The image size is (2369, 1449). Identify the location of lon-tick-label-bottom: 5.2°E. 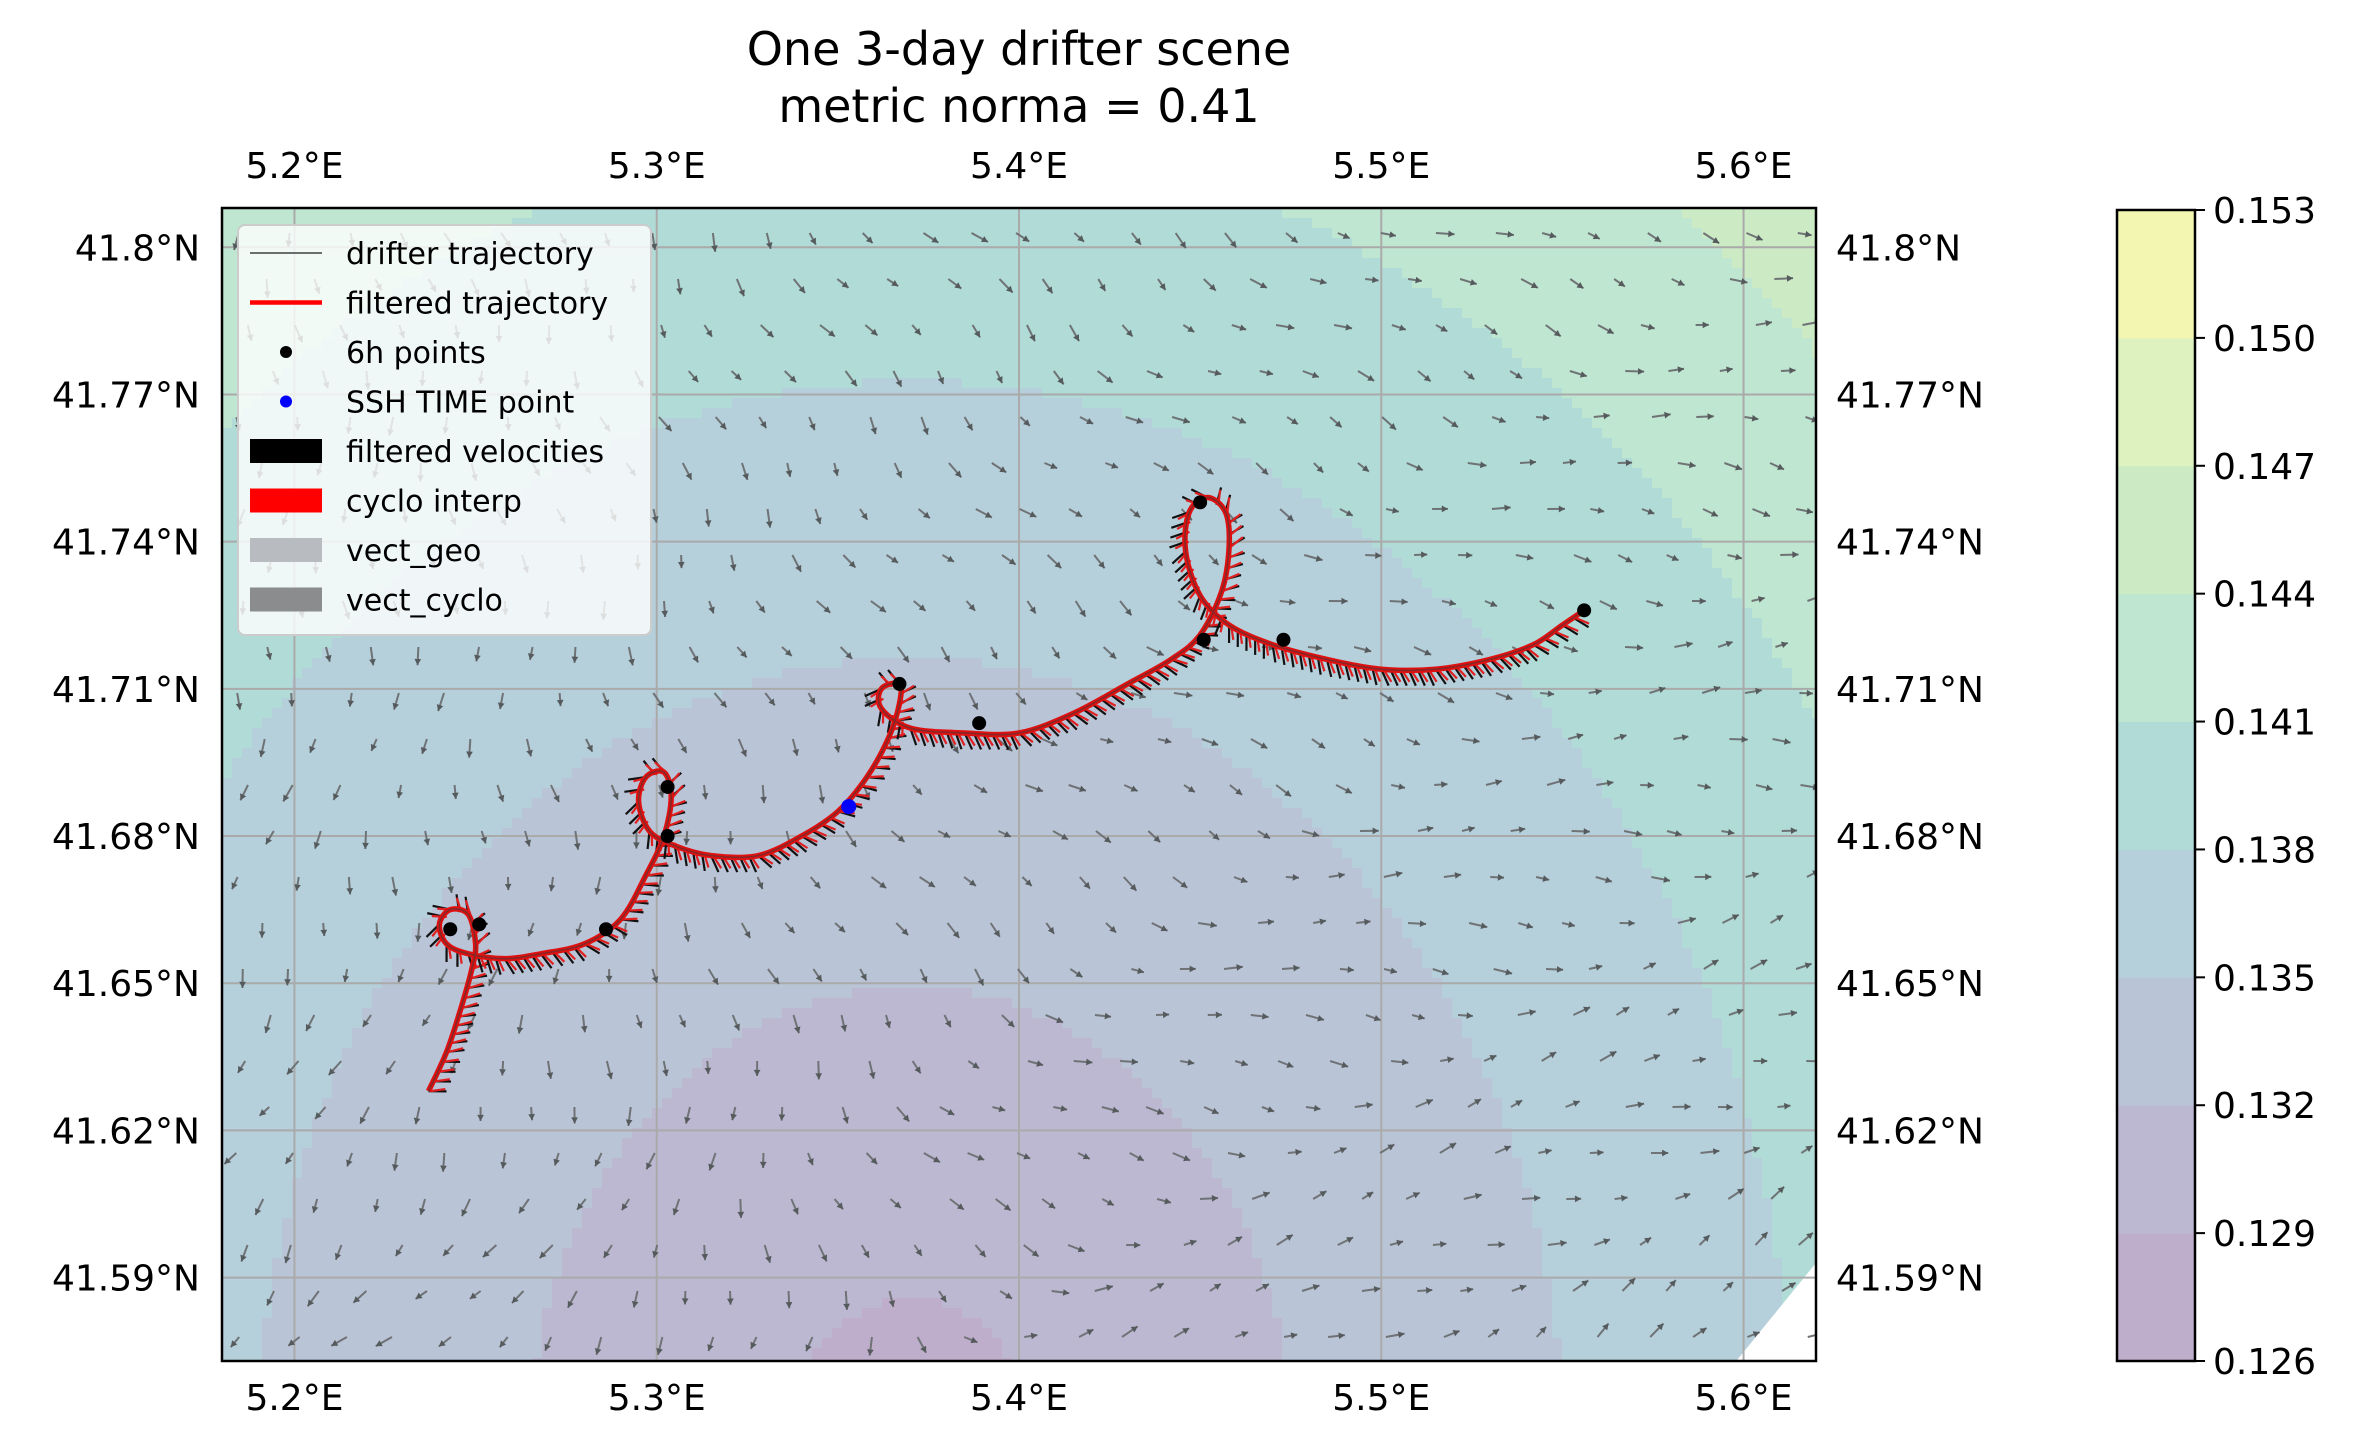
(294, 1398).